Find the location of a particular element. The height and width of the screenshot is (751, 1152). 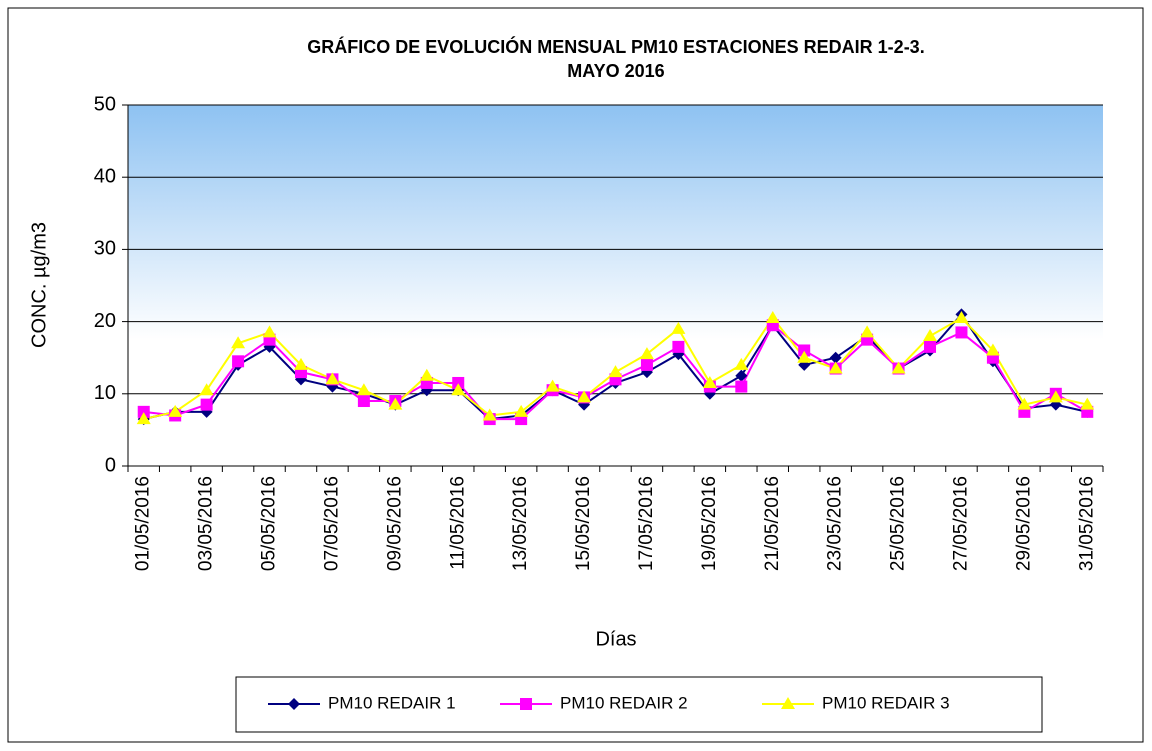

y-tick-label: 10 is located at coordinates (105, 393).